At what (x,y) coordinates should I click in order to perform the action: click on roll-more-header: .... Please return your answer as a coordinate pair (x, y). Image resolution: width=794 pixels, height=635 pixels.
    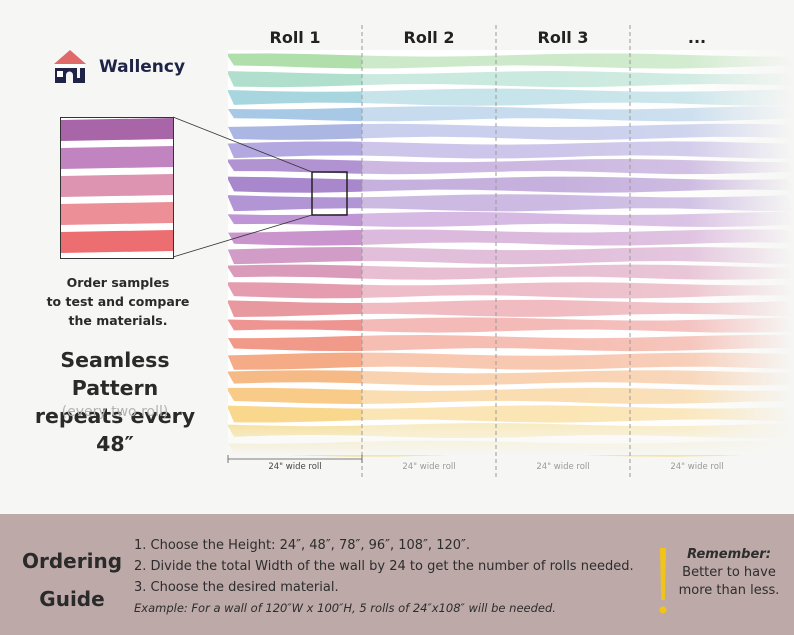
    Looking at the image, I should click on (697, 37).